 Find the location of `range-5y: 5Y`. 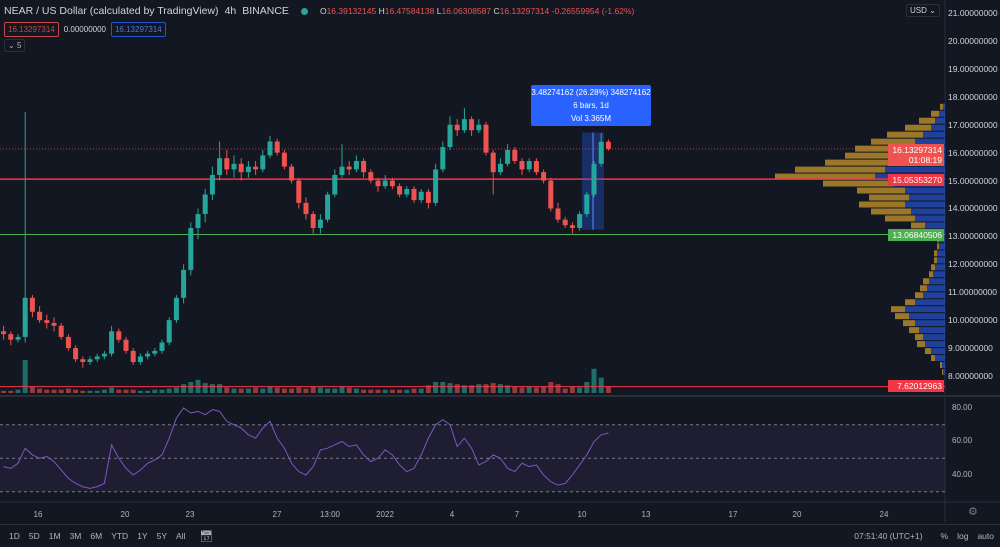

range-5y: 5Y is located at coordinates (161, 536).